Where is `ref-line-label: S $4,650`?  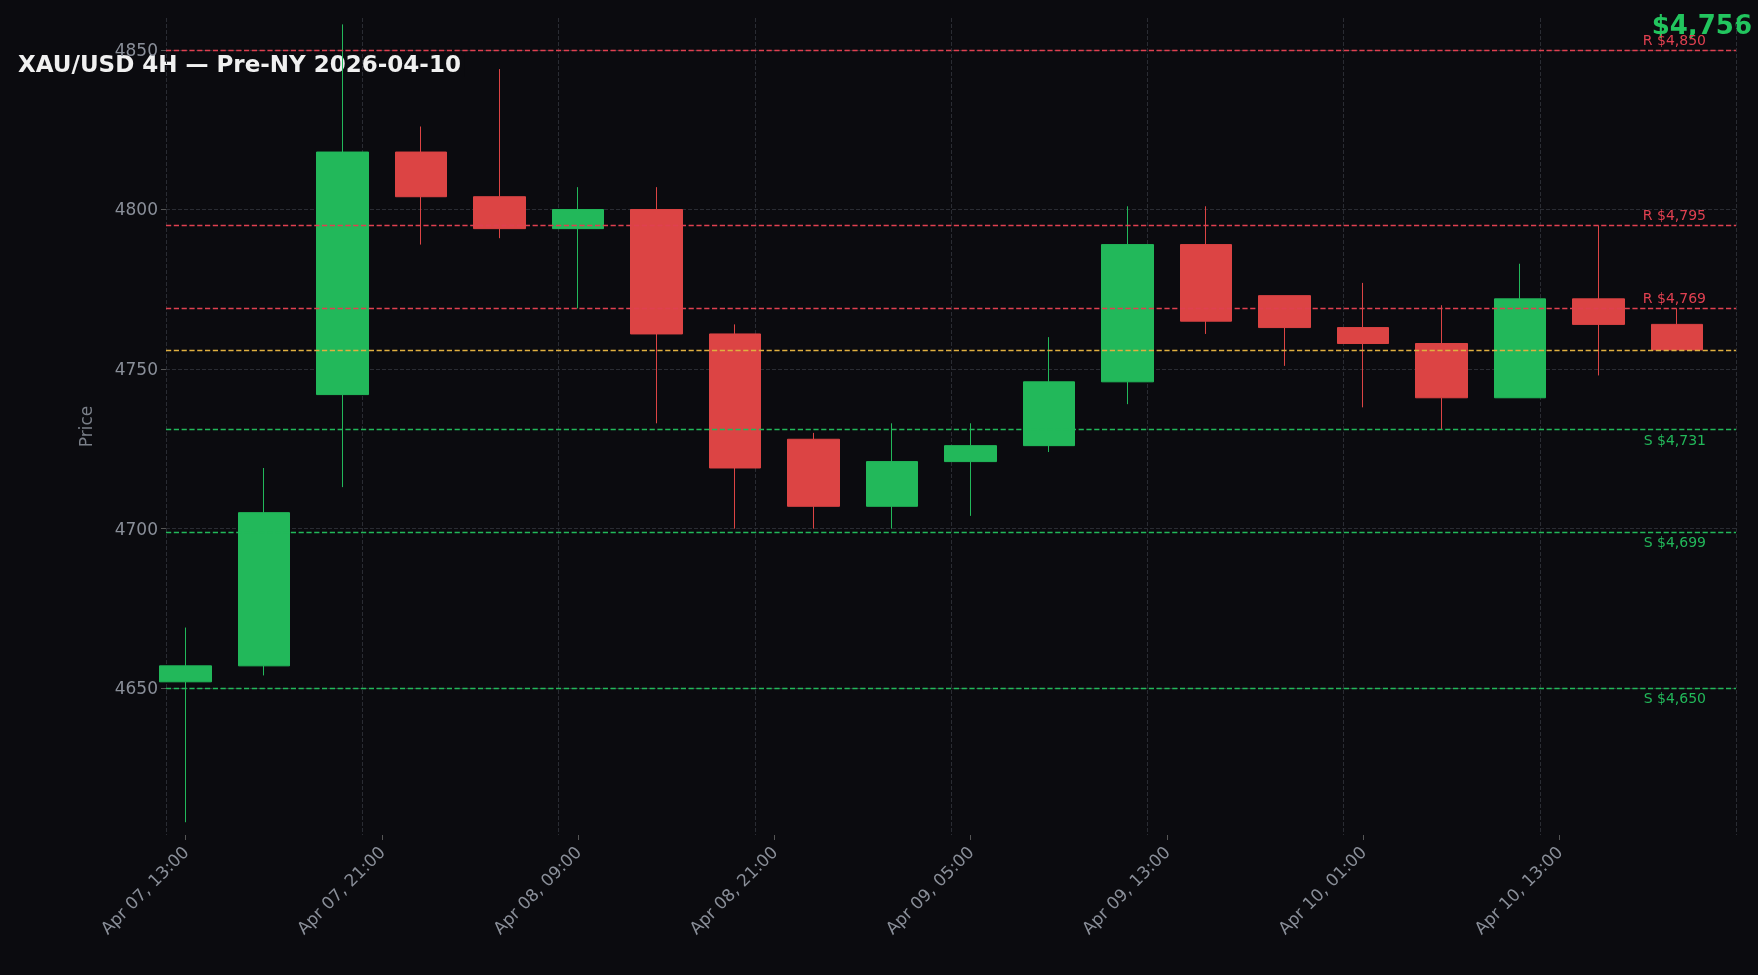
ref-line-label: S $4,650 is located at coordinates (1674, 698).